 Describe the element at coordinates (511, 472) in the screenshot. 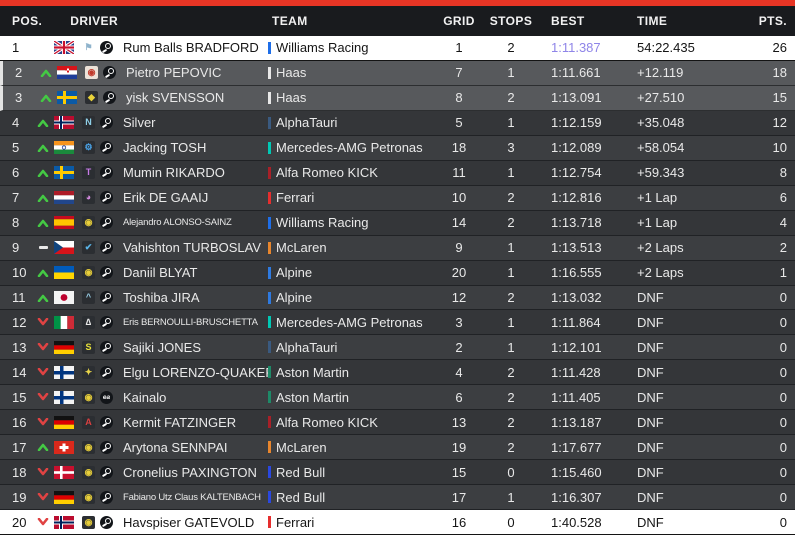

I see `stops-value: 0` at that location.